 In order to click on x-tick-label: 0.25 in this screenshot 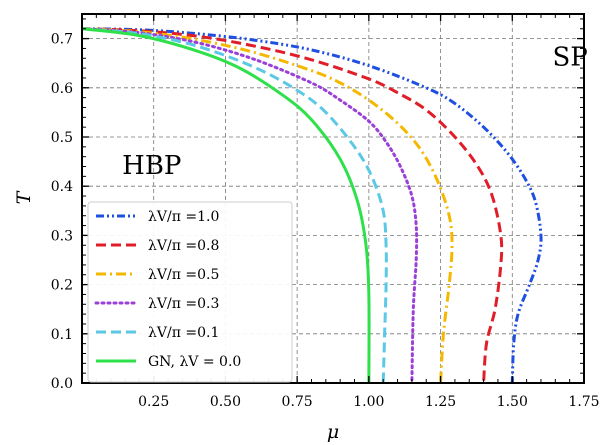, I will do `click(153, 402)`.